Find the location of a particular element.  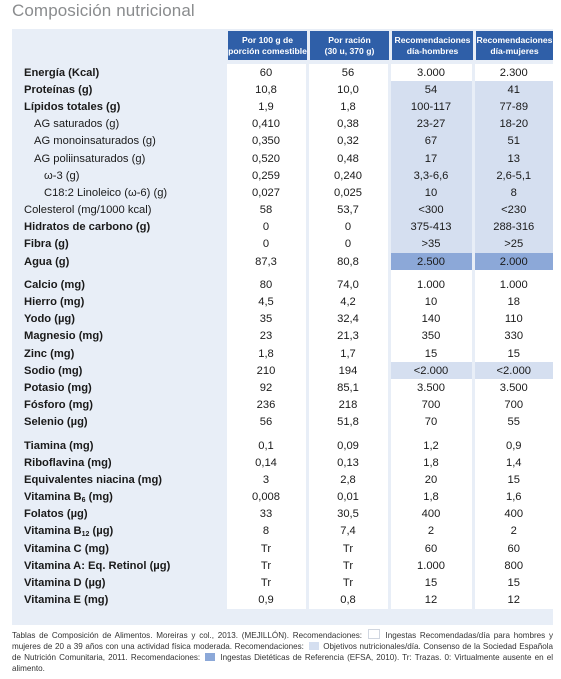

rec-women: 330 is located at coordinates (513, 336).